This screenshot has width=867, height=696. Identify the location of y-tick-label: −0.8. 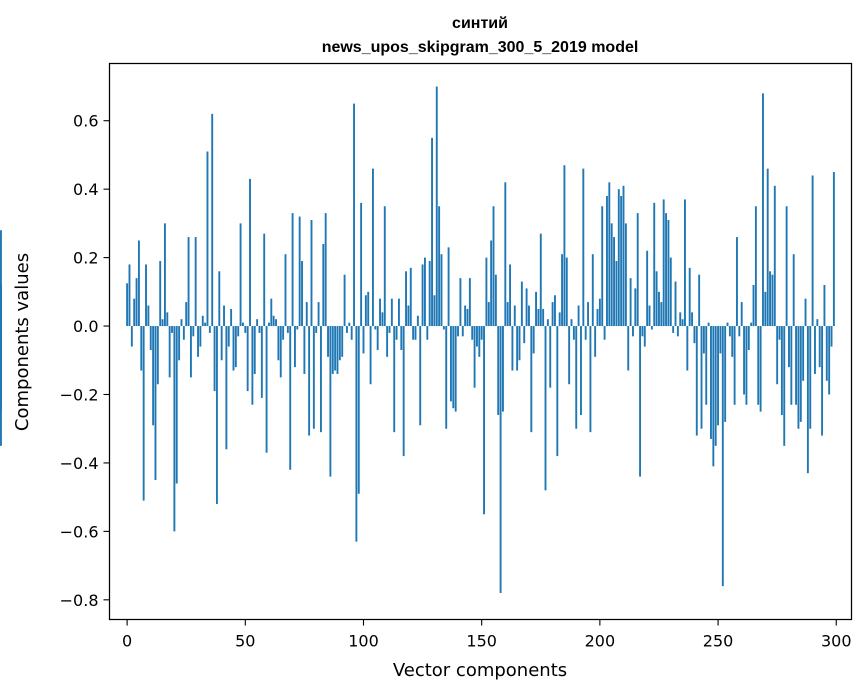
(79, 600).